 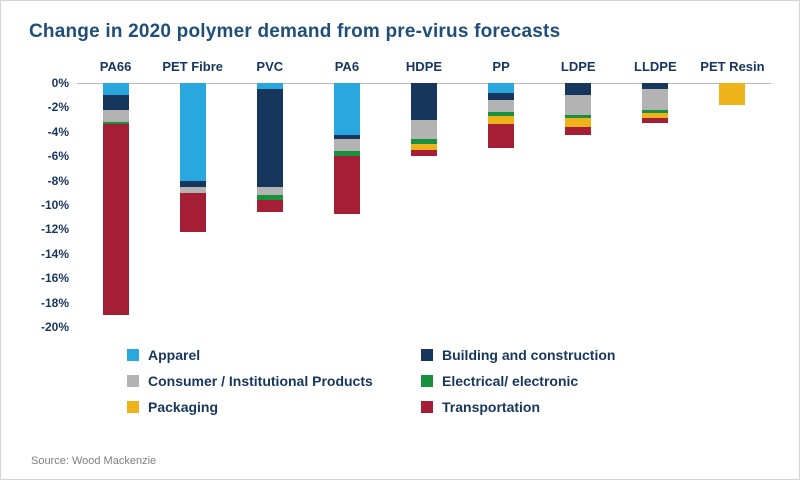 What do you see at coordinates (183, 407) in the screenshot?
I see `legend-label: Packaging` at bounding box center [183, 407].